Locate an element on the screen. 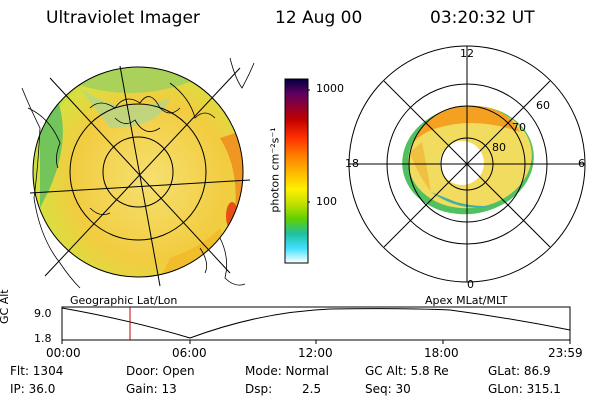 The height and width of the screenshot is (400, 600). info-mode: Mode: Normal is located at coordinates (287, 371).